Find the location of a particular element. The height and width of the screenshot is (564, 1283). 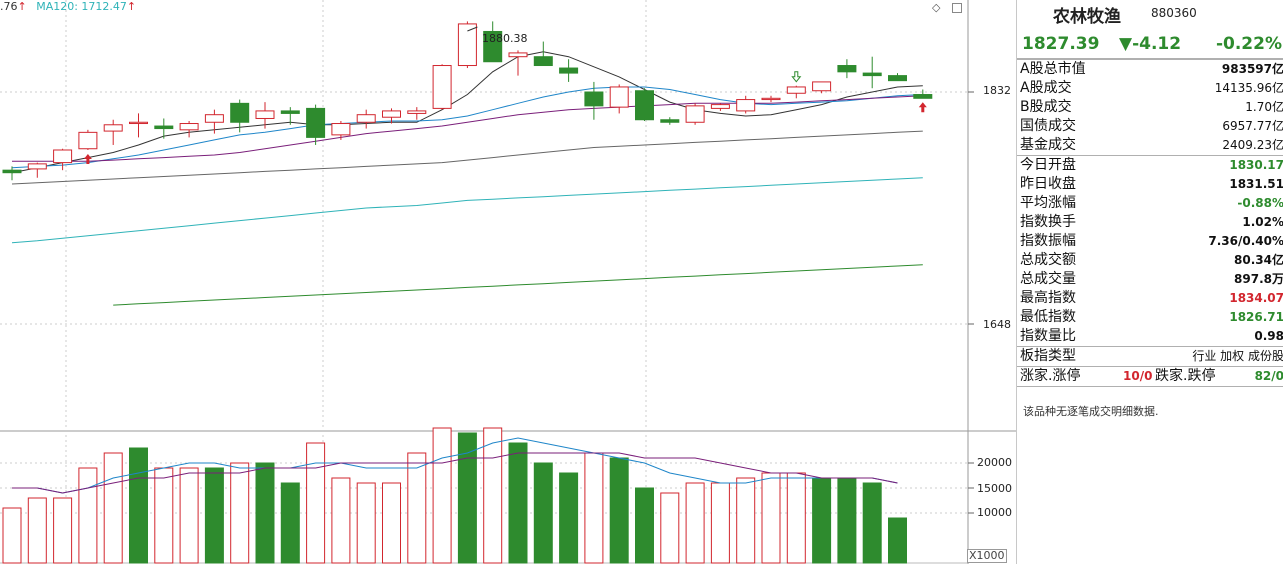

volume-axis-label-2: 15000 is located at coordinates (994, 488).